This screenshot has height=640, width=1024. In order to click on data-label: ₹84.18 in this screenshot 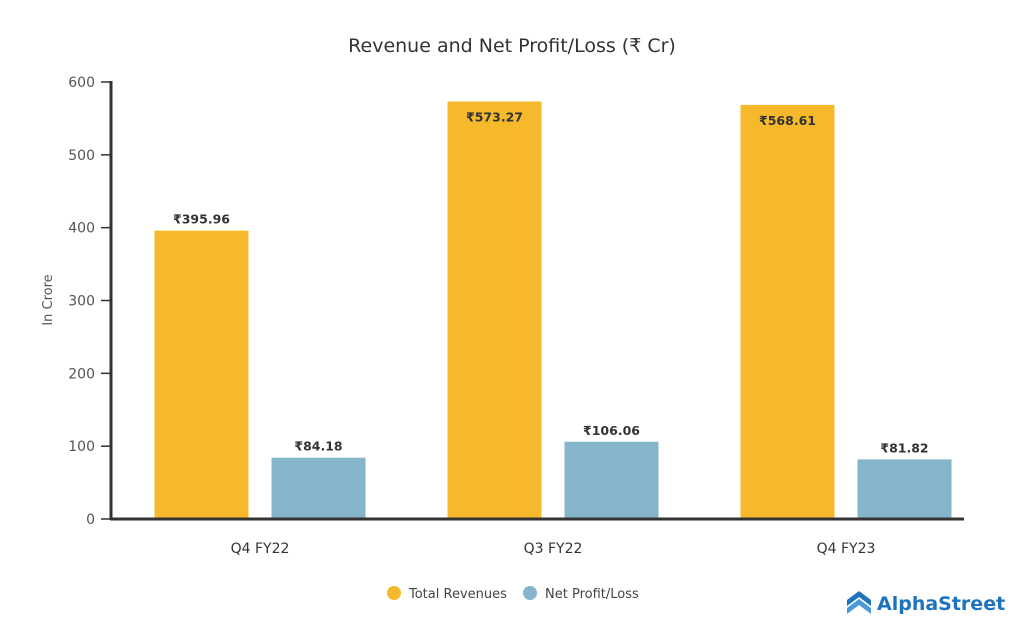, I will do `click(318, 446)`.